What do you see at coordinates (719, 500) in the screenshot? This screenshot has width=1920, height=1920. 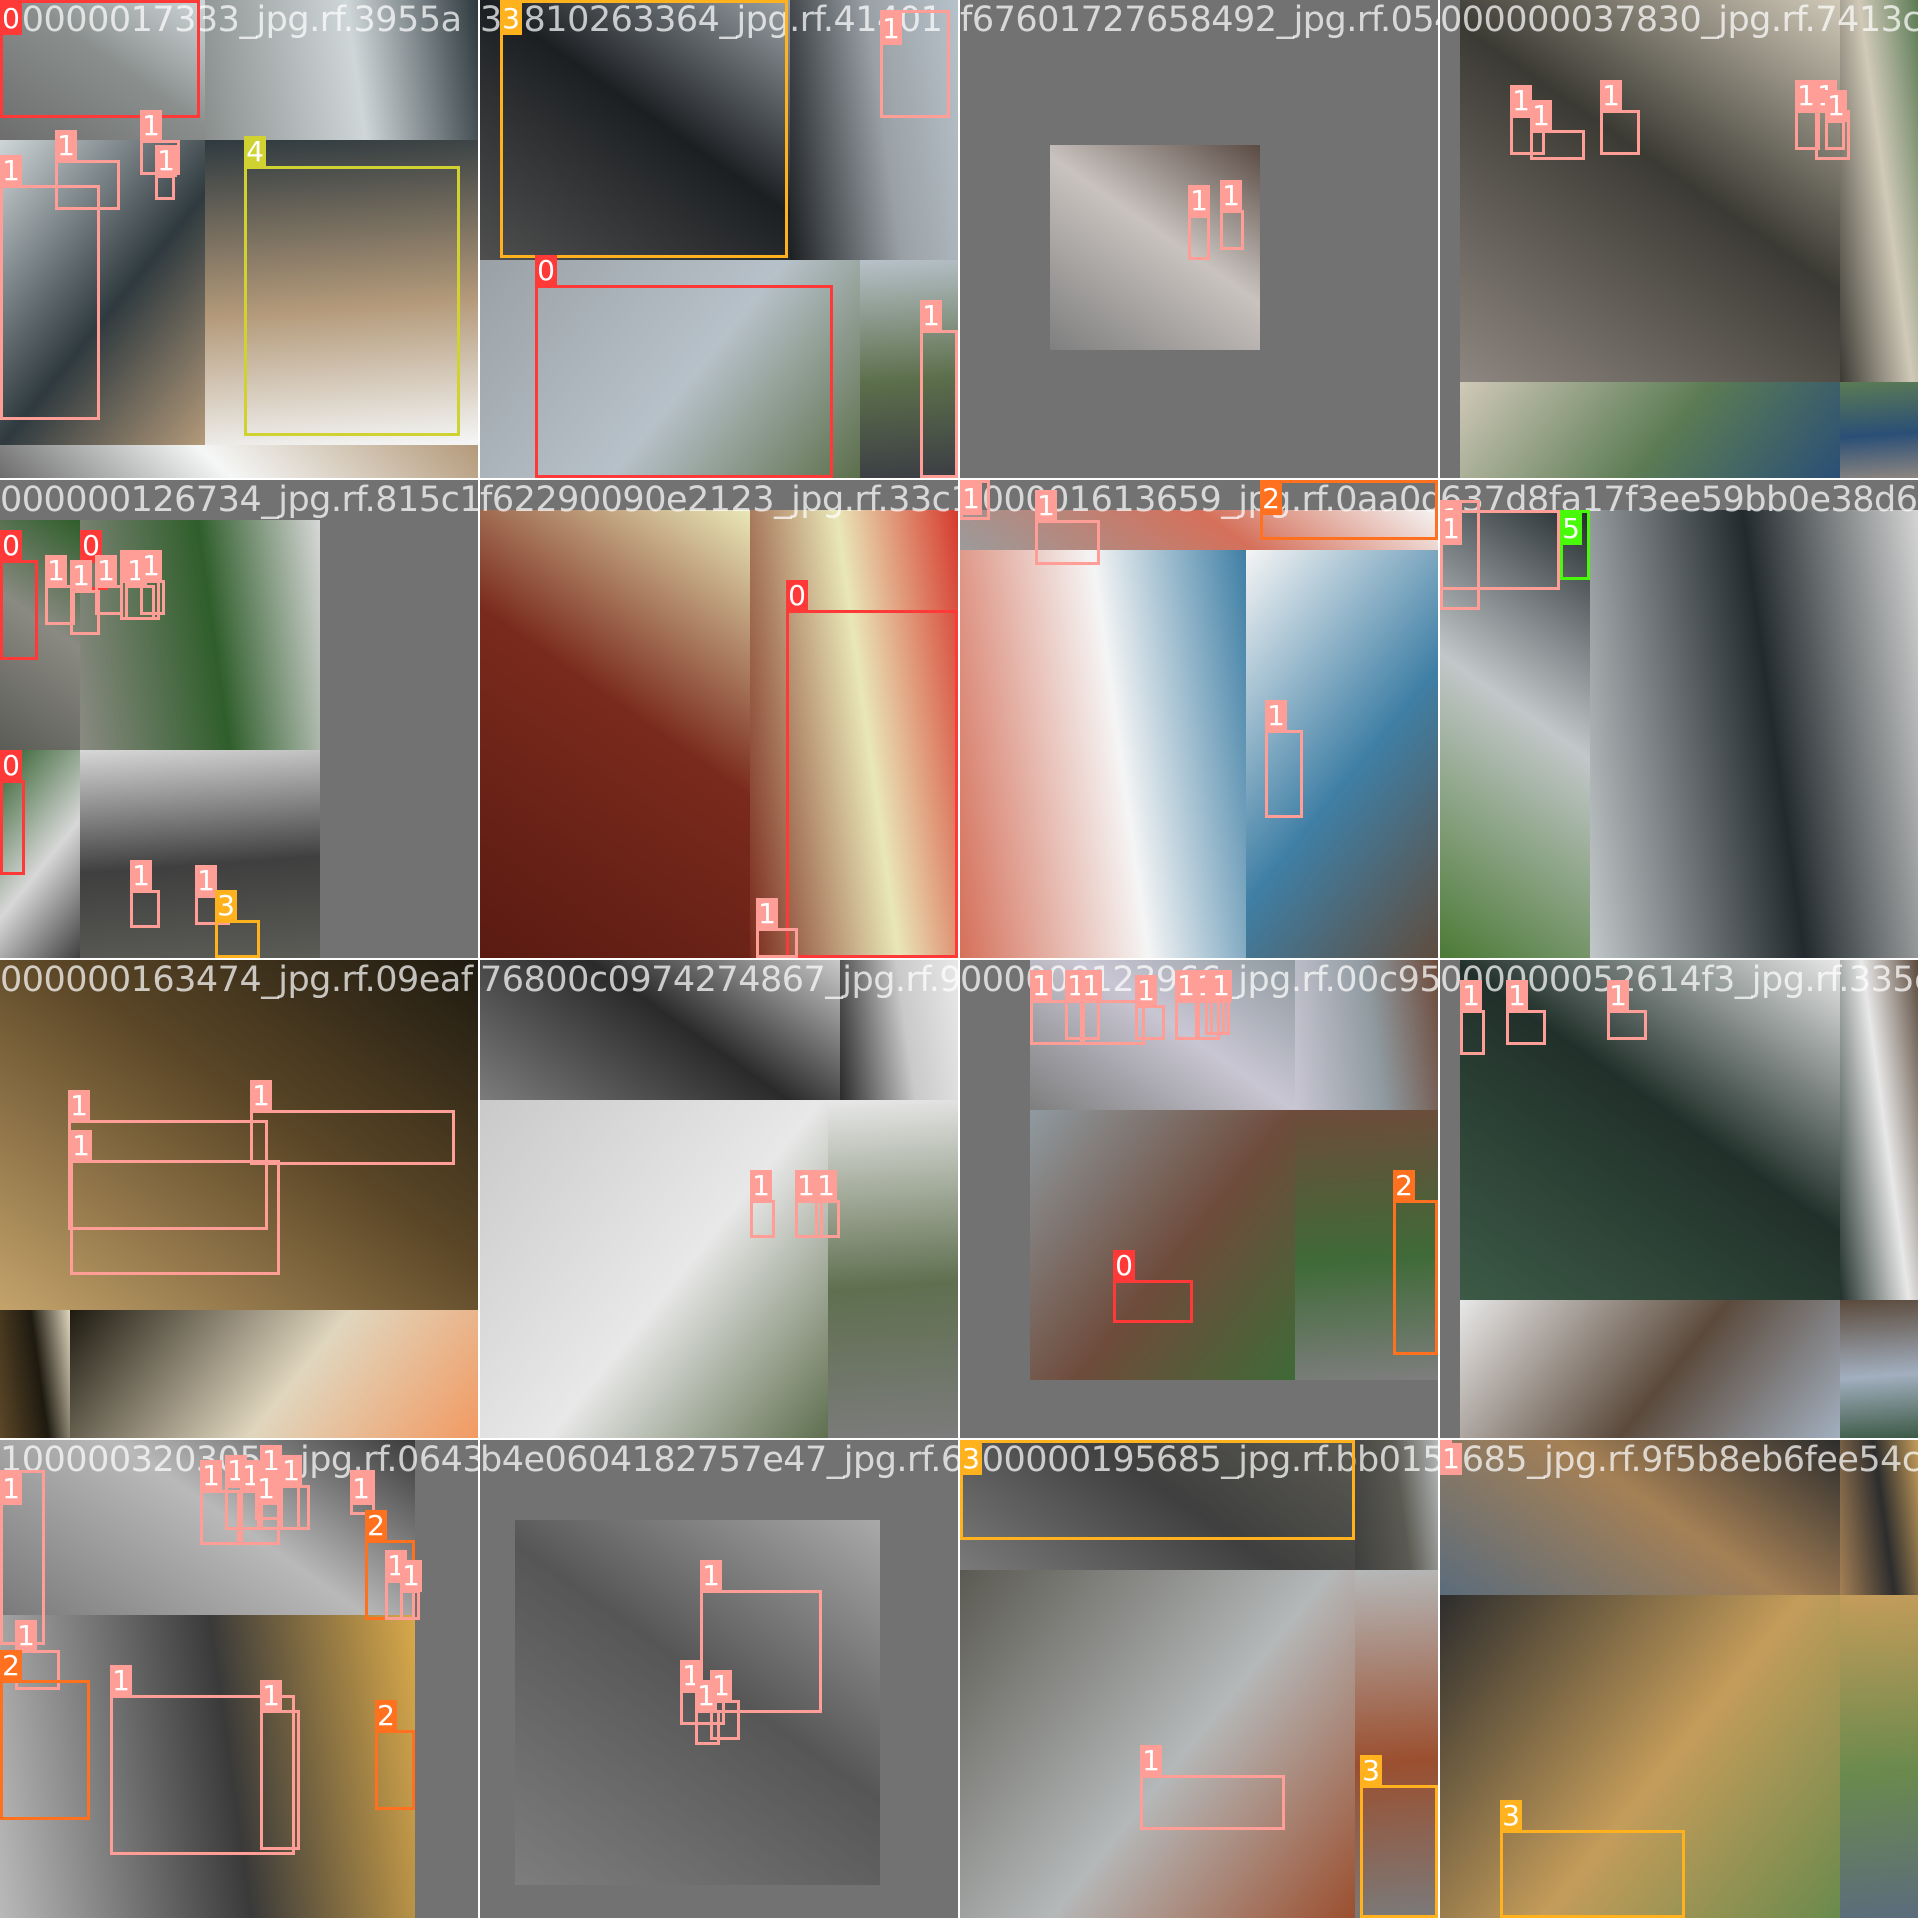 I see `tile-filename: f62290090e2123_jpg.rf.33c147` at bounding box center [719, 500].